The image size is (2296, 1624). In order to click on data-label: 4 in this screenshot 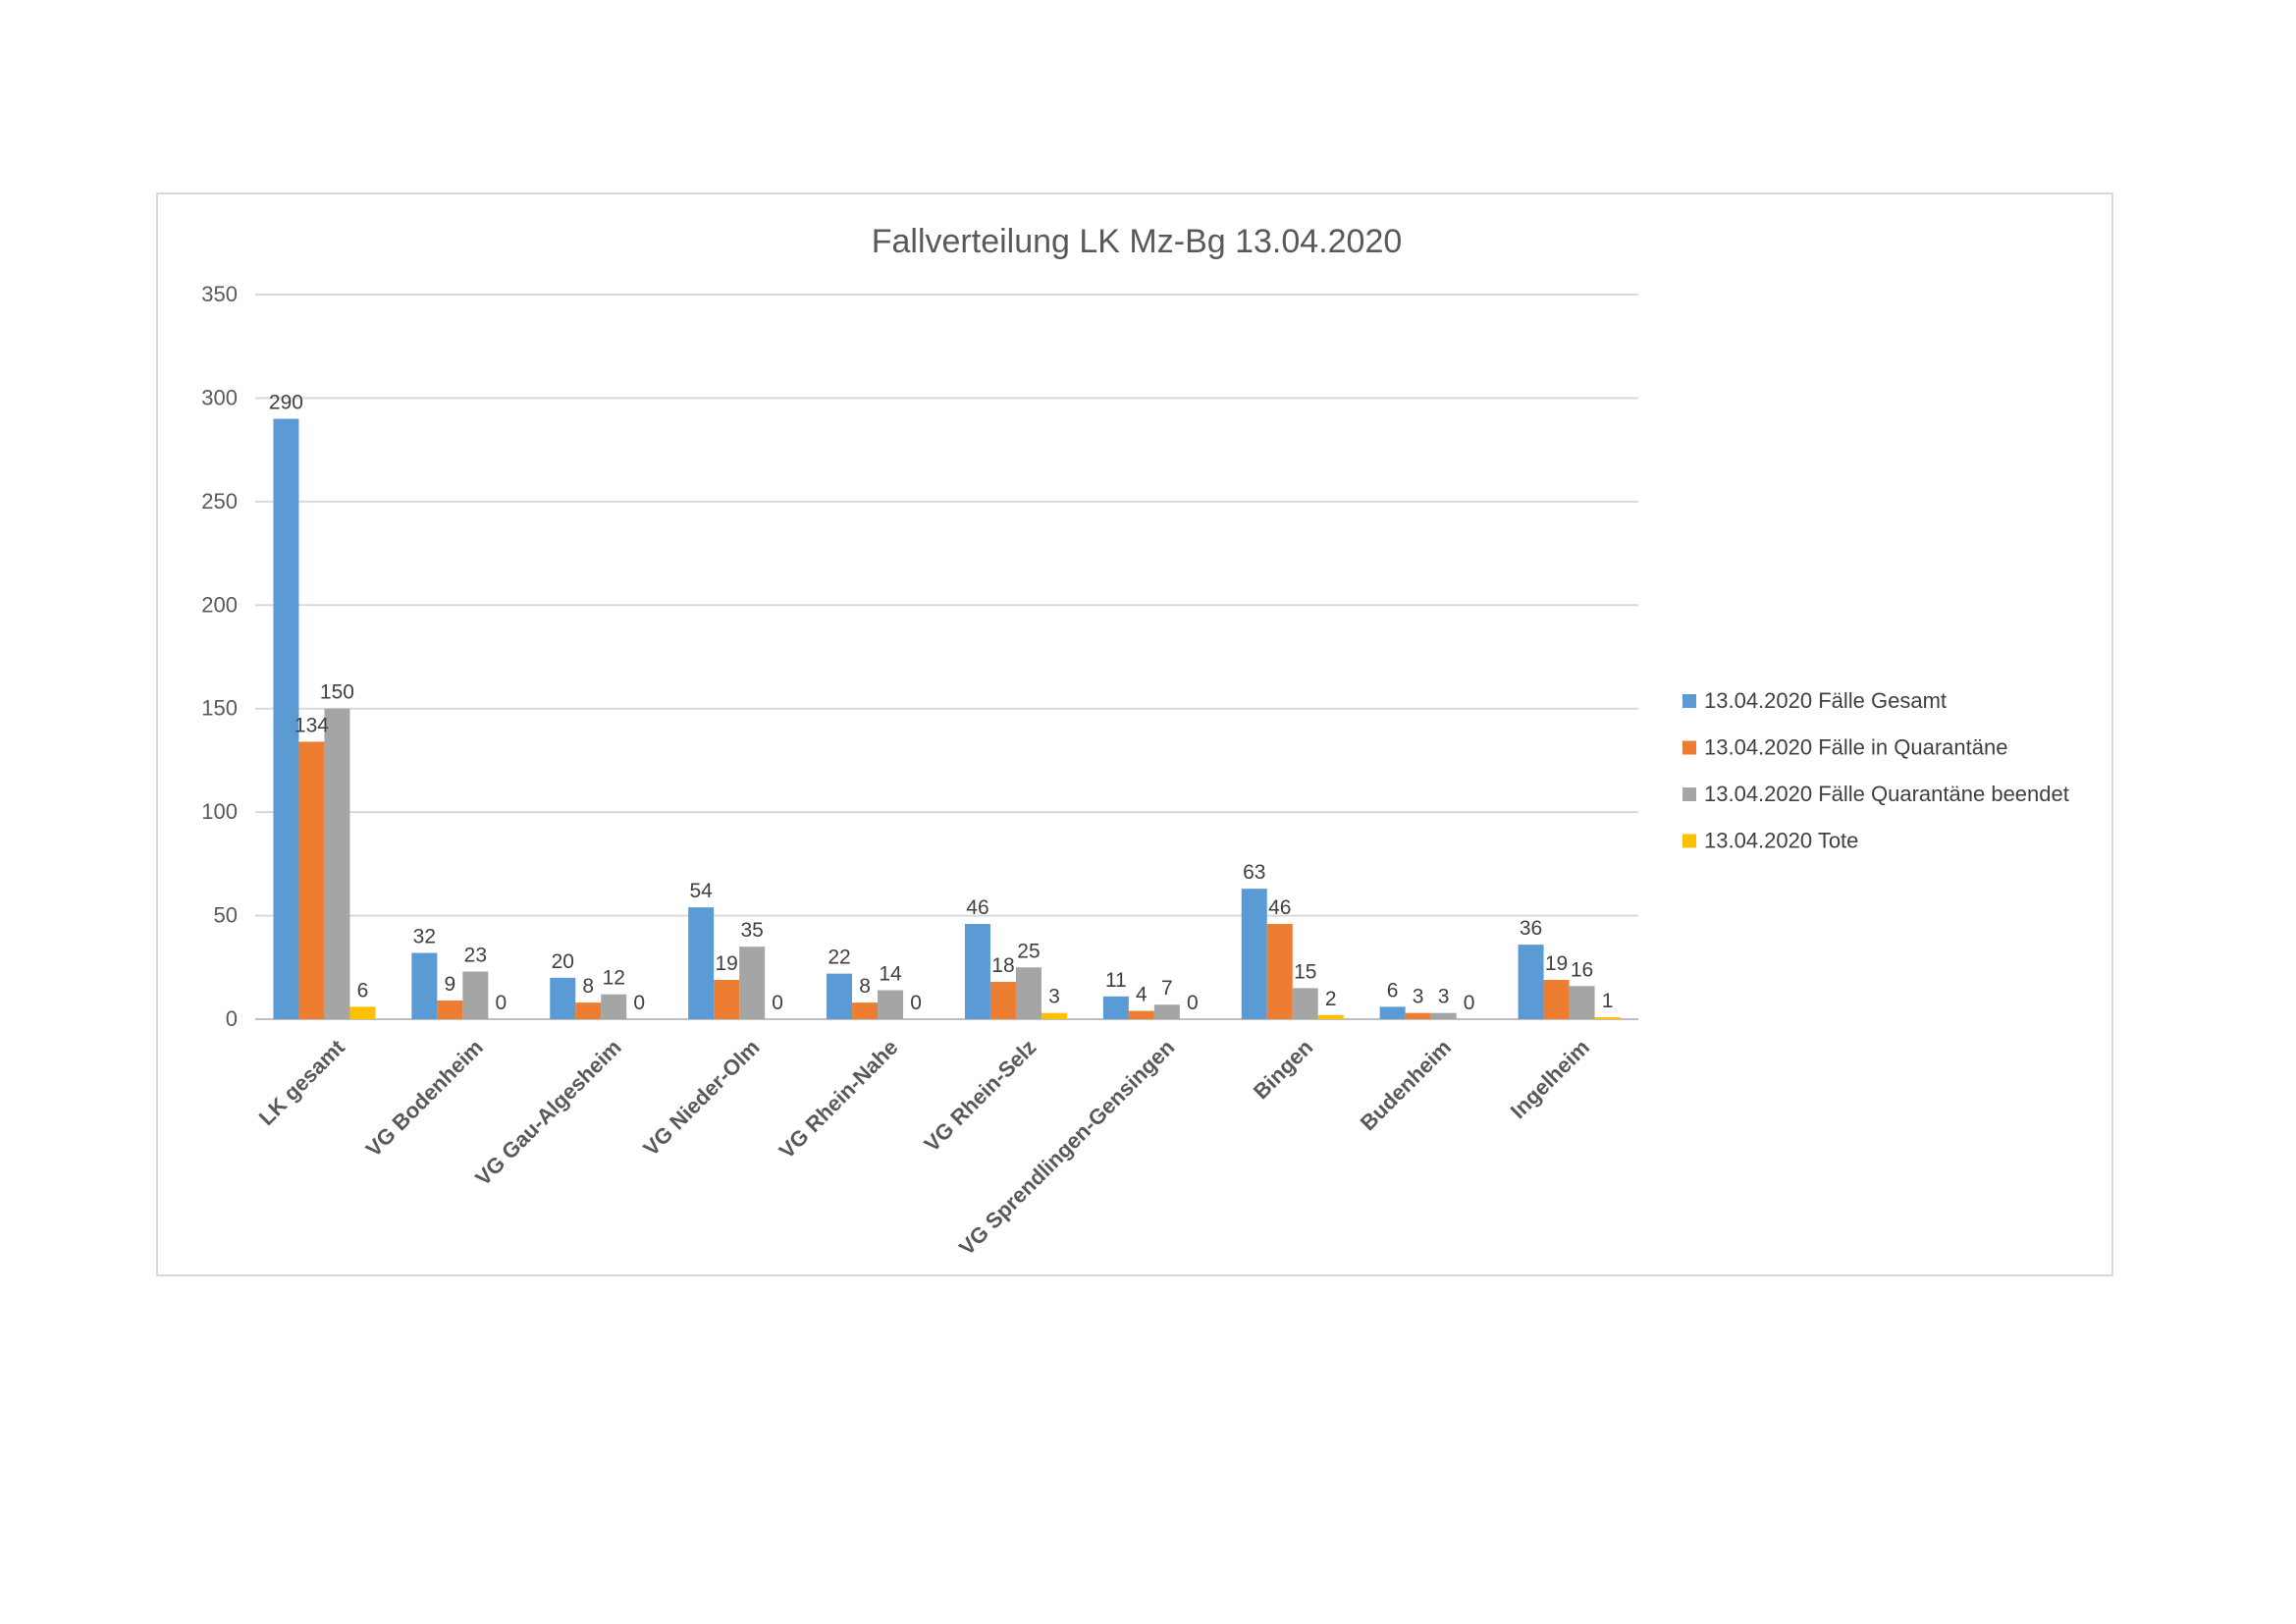, I will do `click(1142, 995)`.